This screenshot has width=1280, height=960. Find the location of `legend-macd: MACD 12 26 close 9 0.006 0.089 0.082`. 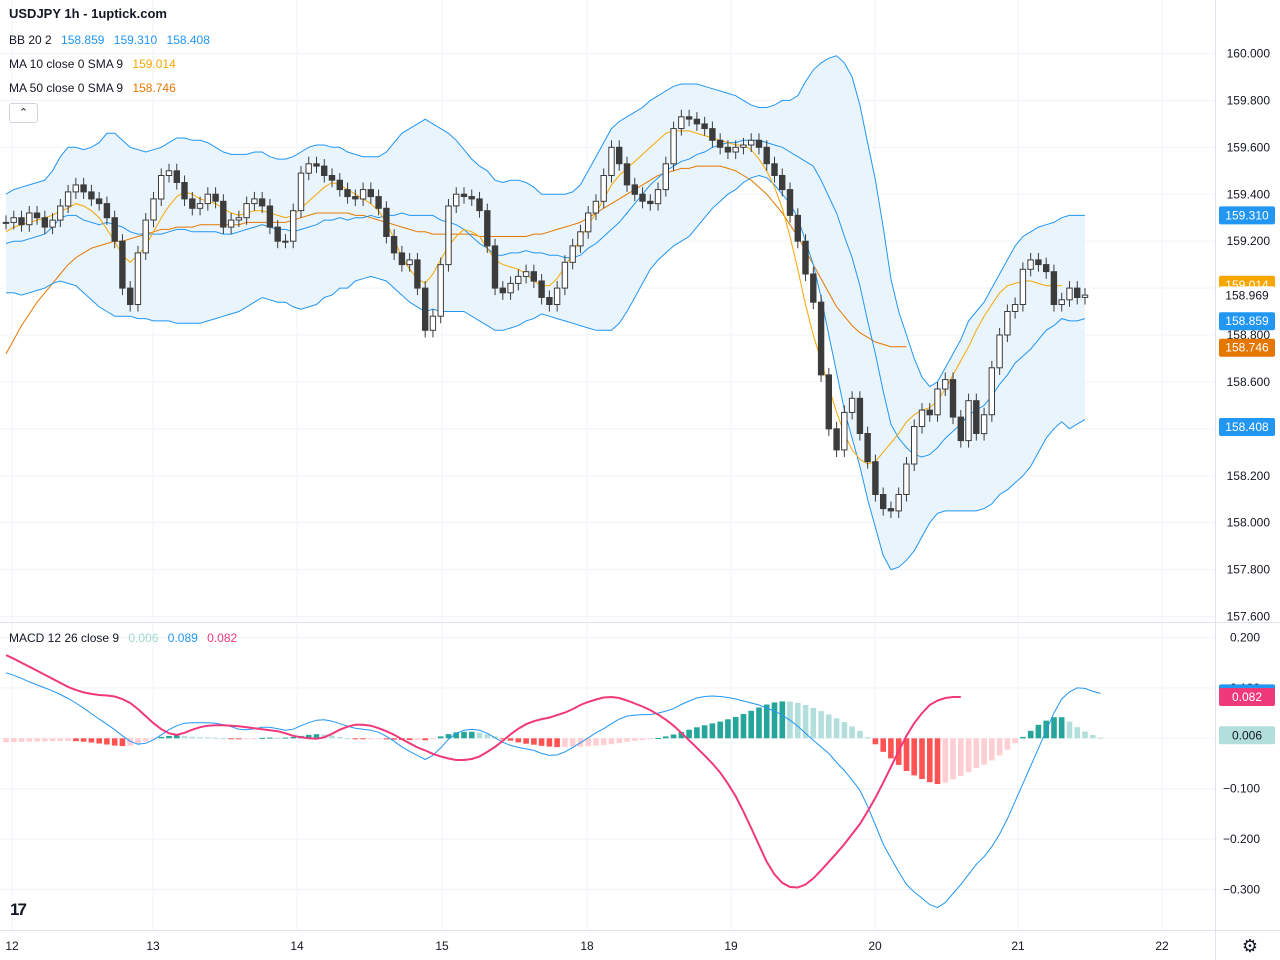

legend-macd: MACD 12 26 close 9 0.006 0.089 0.082 is located at coordinates (126, 638).